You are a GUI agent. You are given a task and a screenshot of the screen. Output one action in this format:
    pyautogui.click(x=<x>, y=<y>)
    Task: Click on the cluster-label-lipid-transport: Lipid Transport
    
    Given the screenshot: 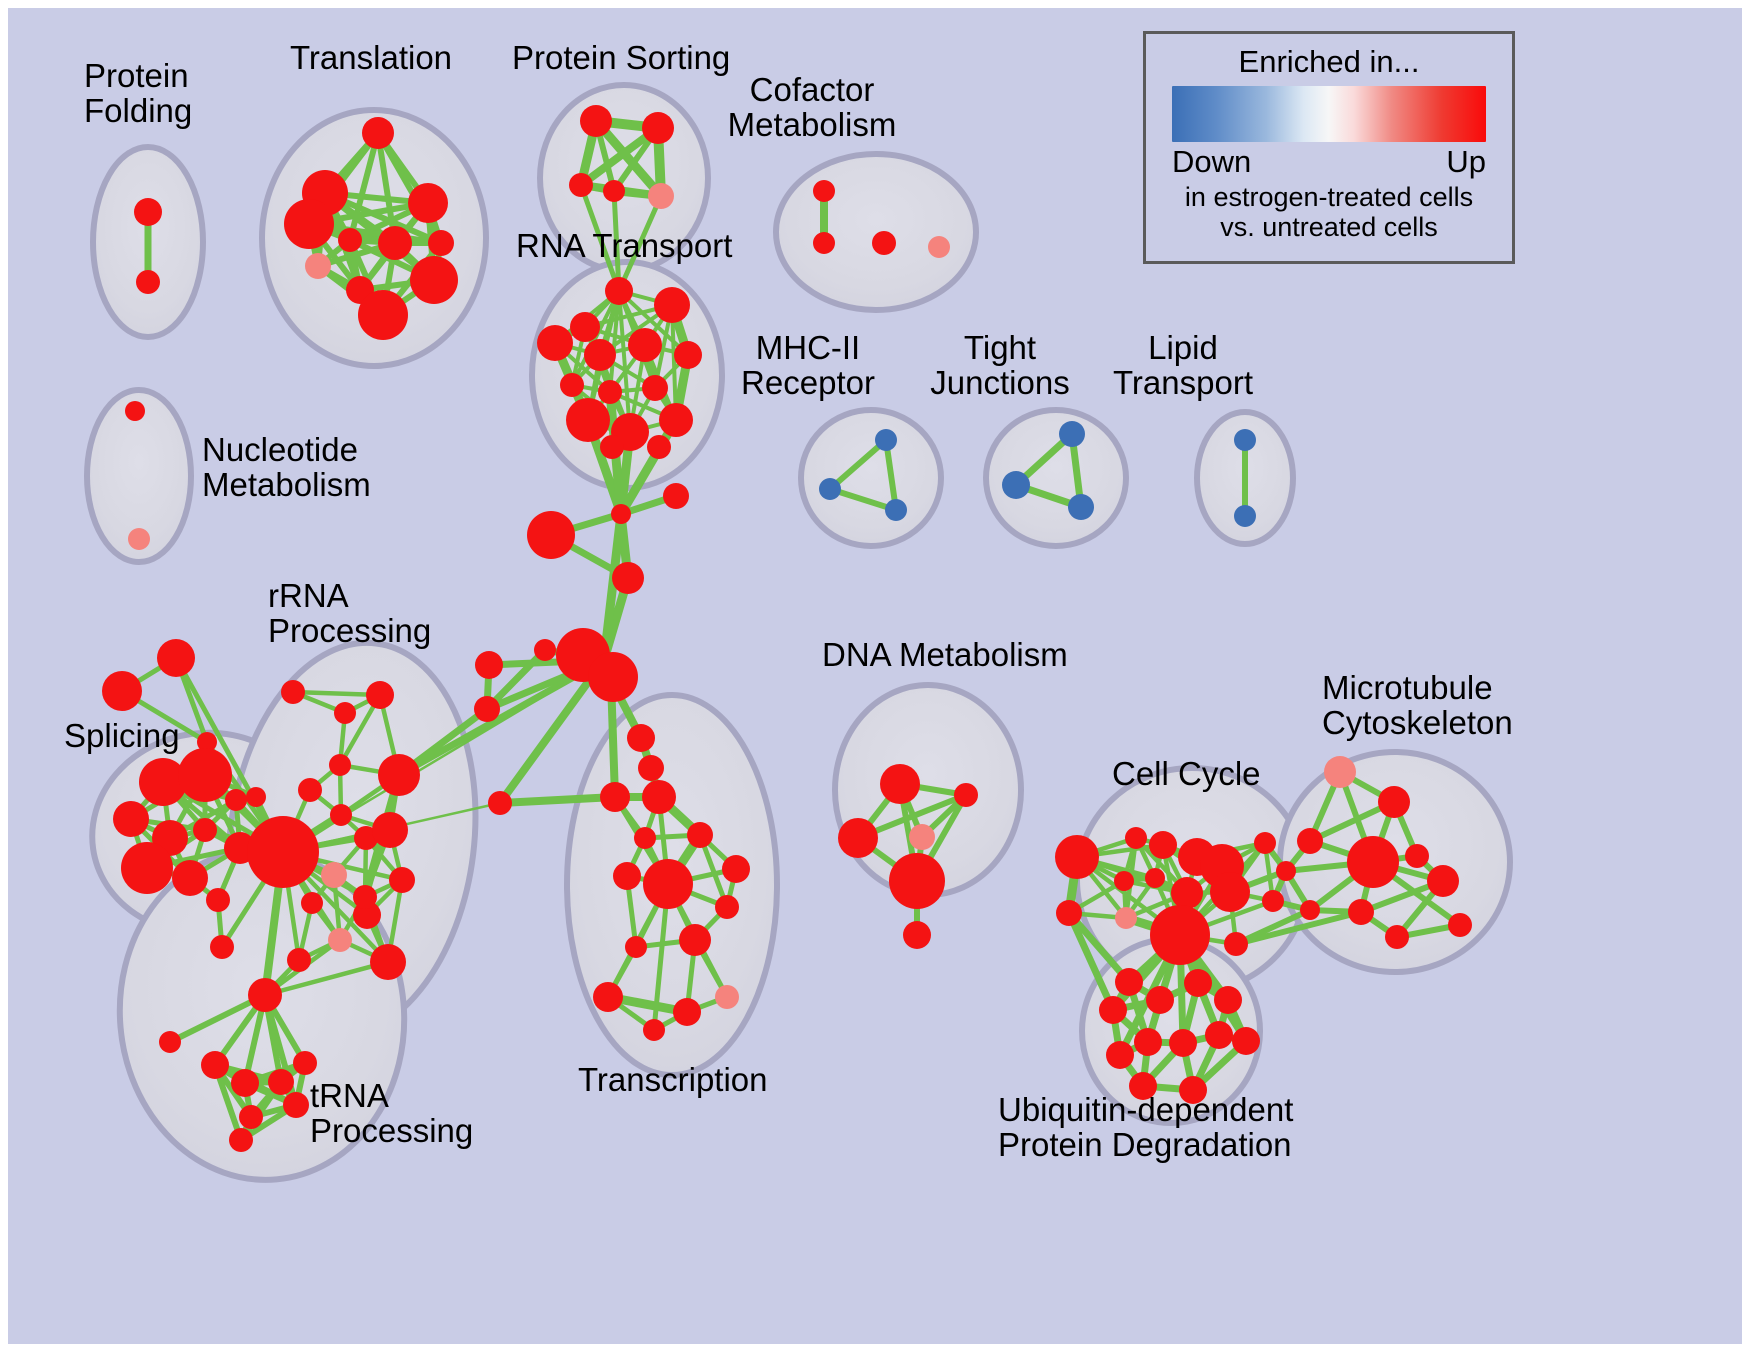 What is the action you would take?
    pyautogui.click(x=1183, y=365)
    